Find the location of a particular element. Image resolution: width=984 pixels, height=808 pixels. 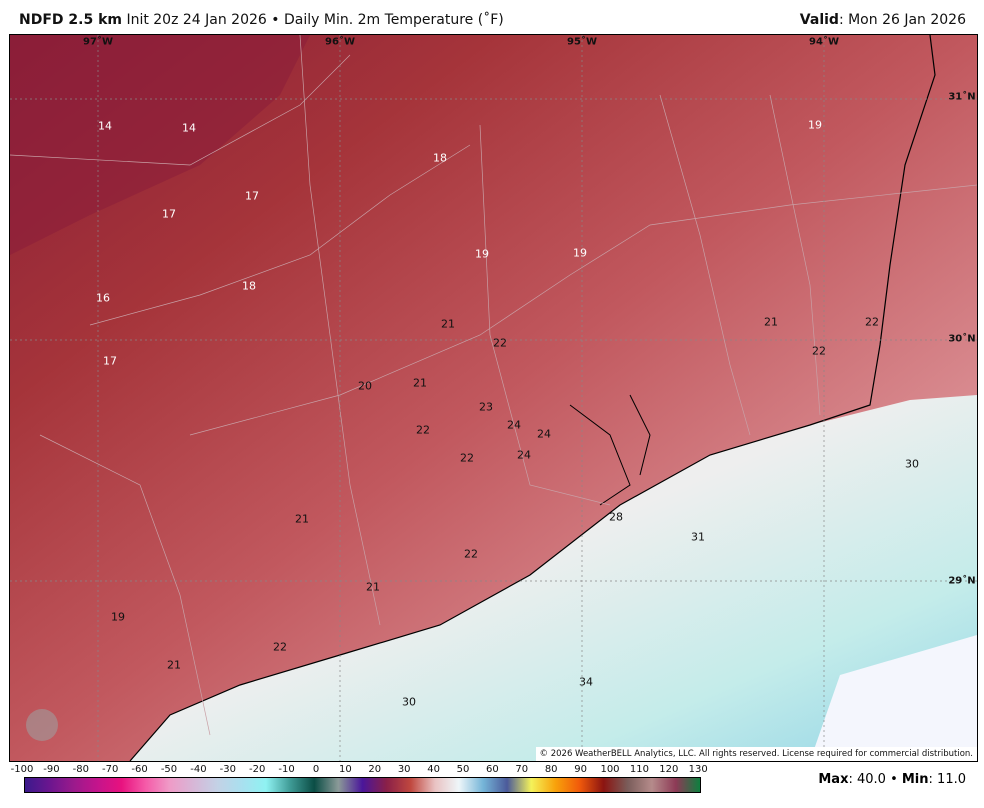

colorbar-tick: 100 is located at coordinates (610, 769).